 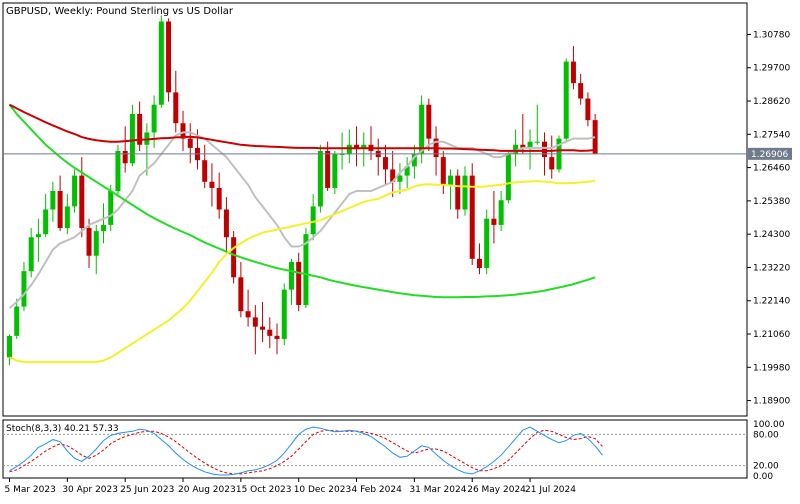 I want to click on x-tick-label: 10 Dec 2023, so click(x=323, y=490).